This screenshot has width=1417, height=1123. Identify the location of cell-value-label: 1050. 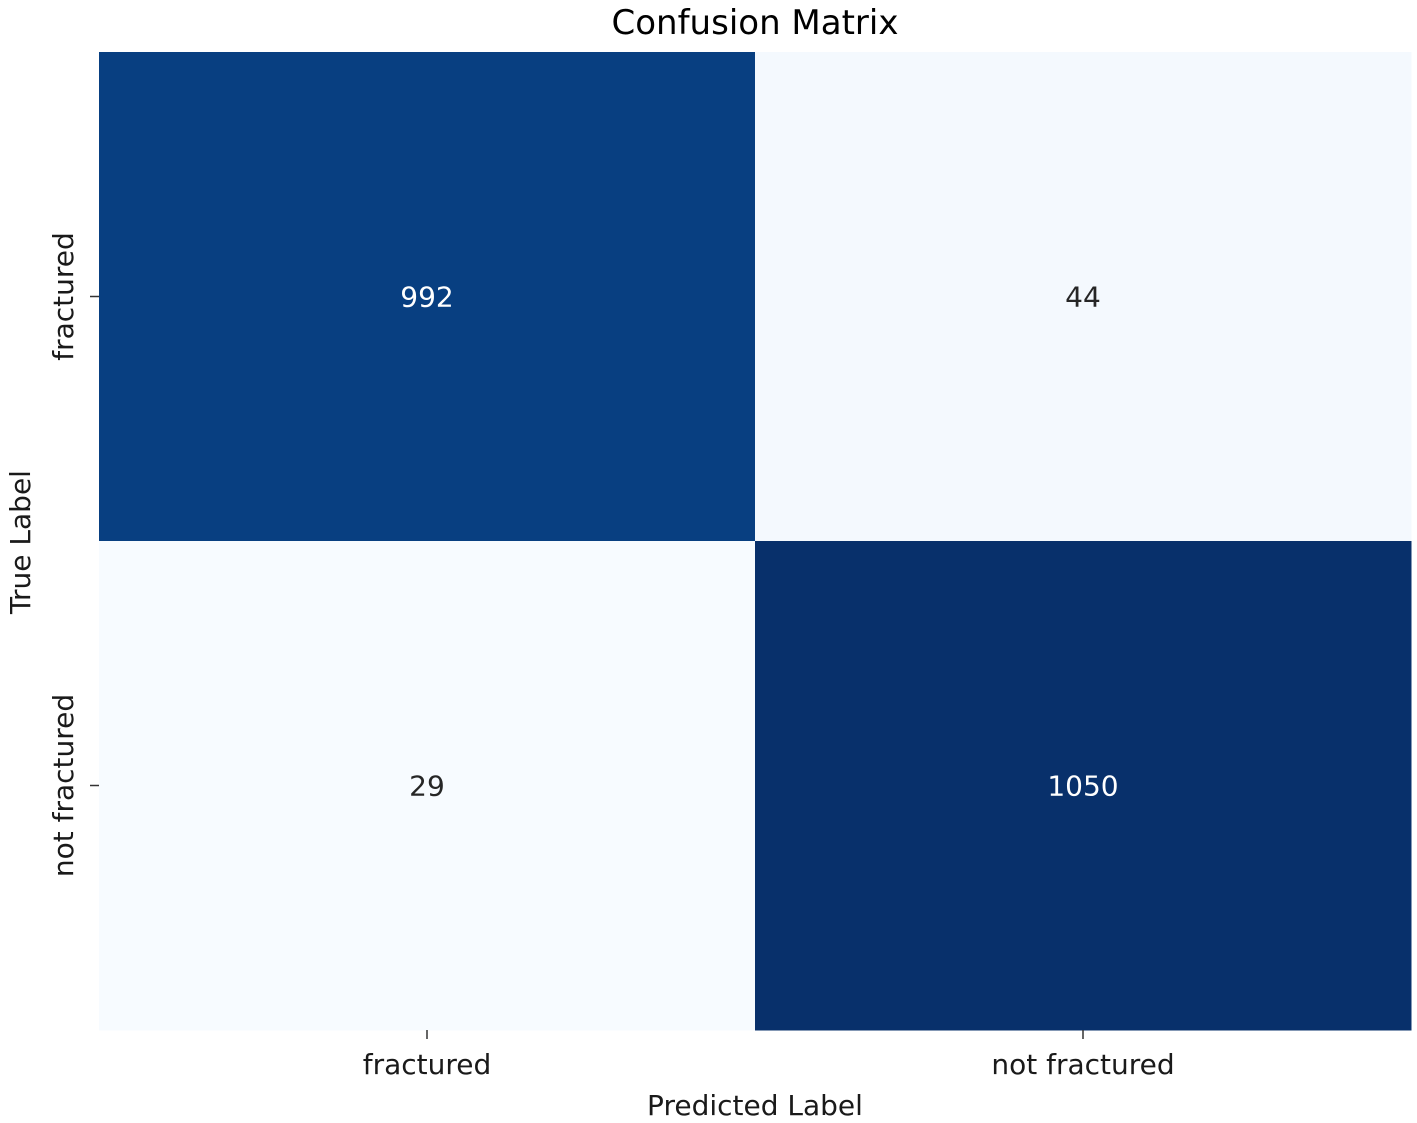
(1082, 786).